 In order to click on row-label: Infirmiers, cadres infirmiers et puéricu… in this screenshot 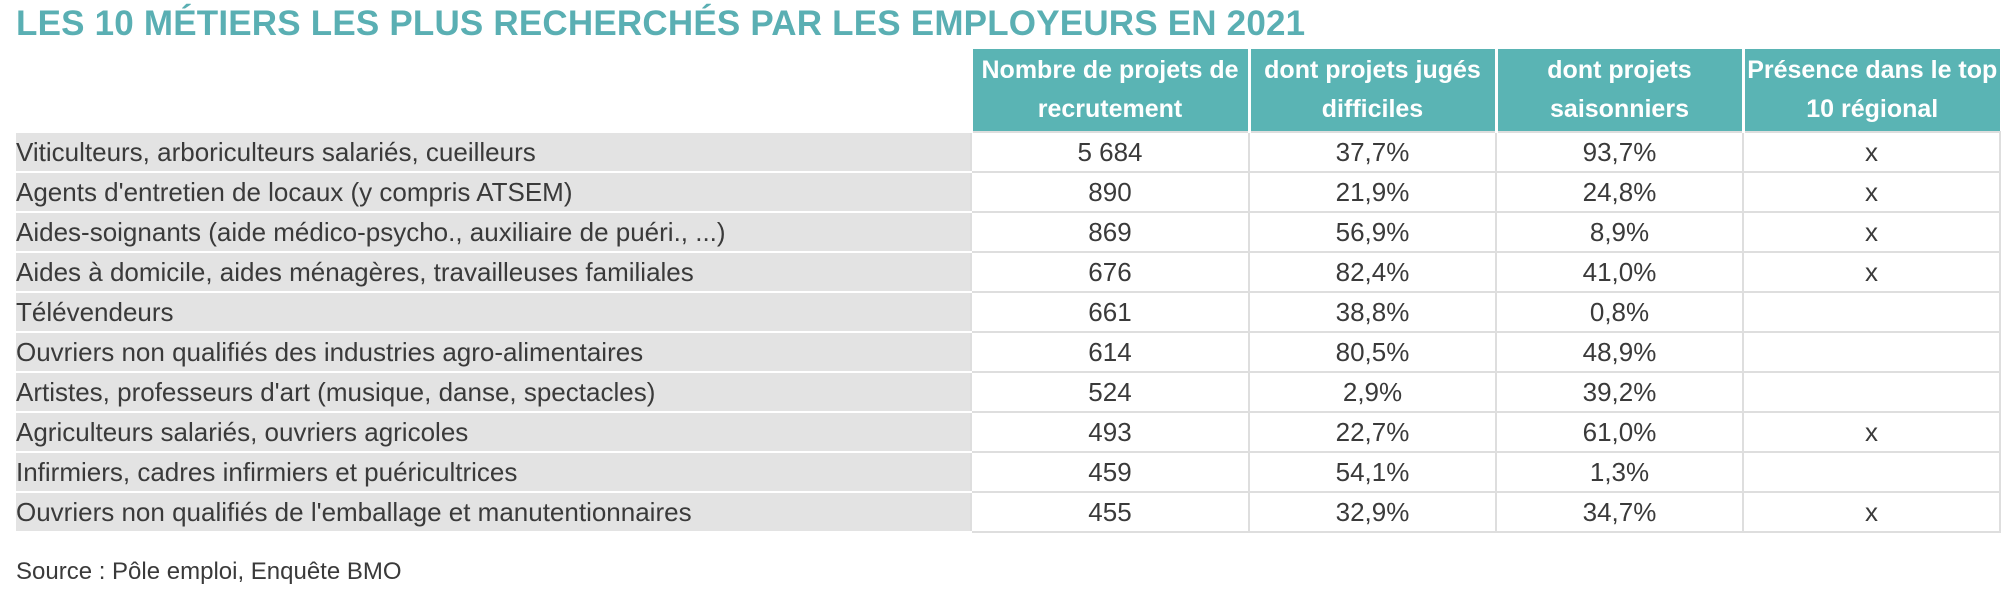, I will do `click(493, 472)`.